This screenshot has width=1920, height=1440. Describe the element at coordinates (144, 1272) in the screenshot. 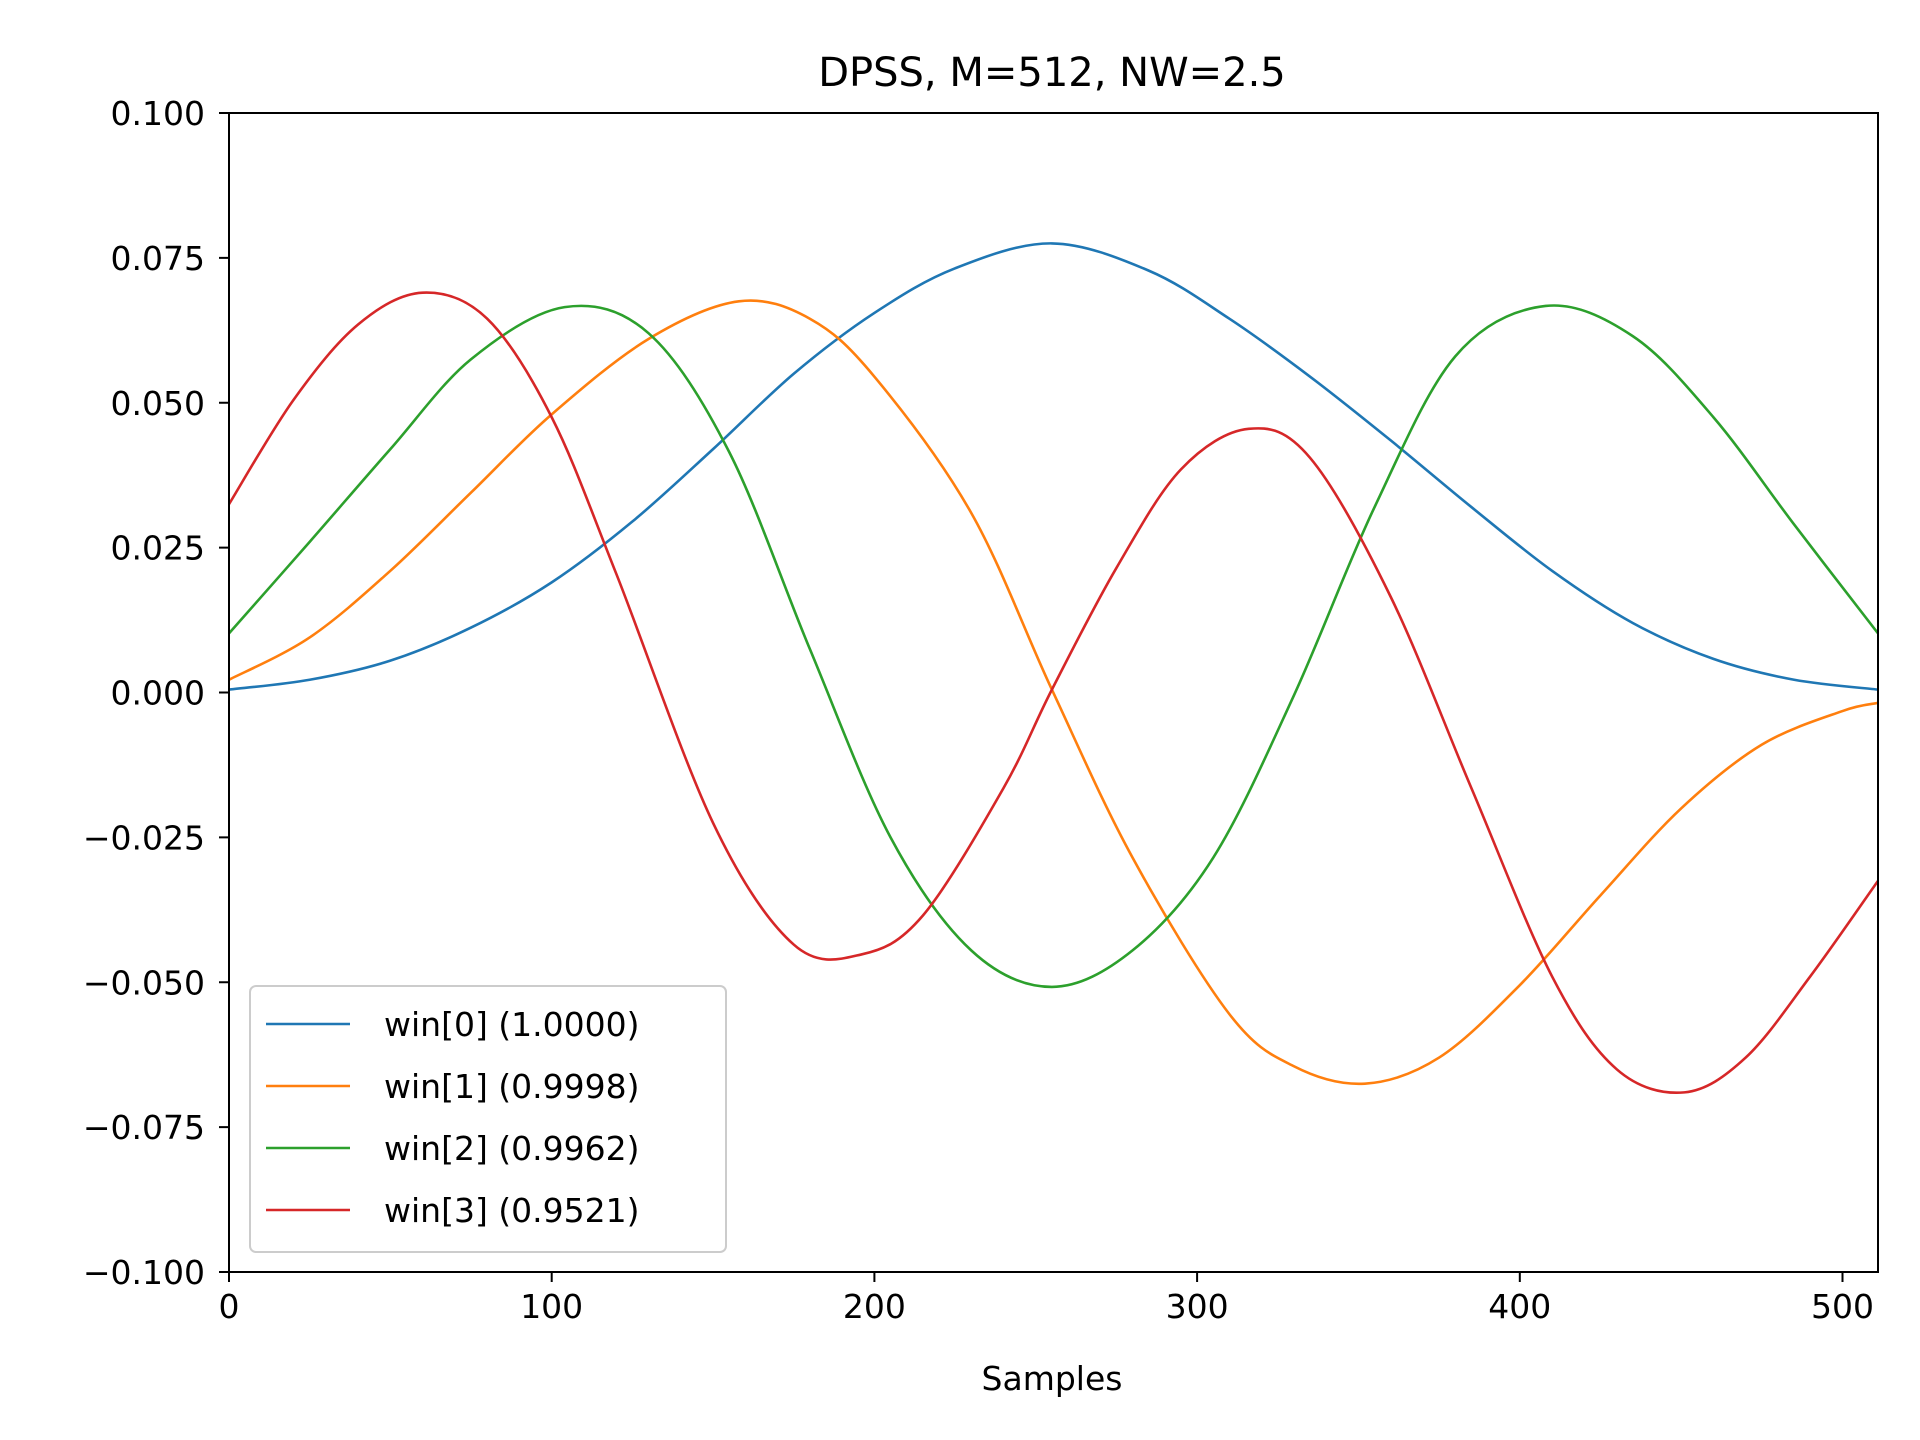

I see `y-tick-label: −0.100` at that location.